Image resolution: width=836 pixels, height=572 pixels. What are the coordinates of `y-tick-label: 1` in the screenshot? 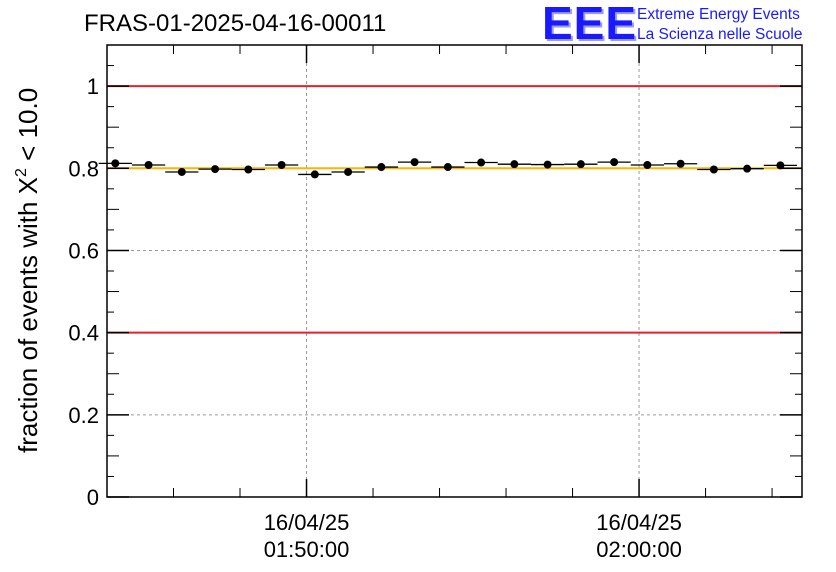 It's located at (93, 86).